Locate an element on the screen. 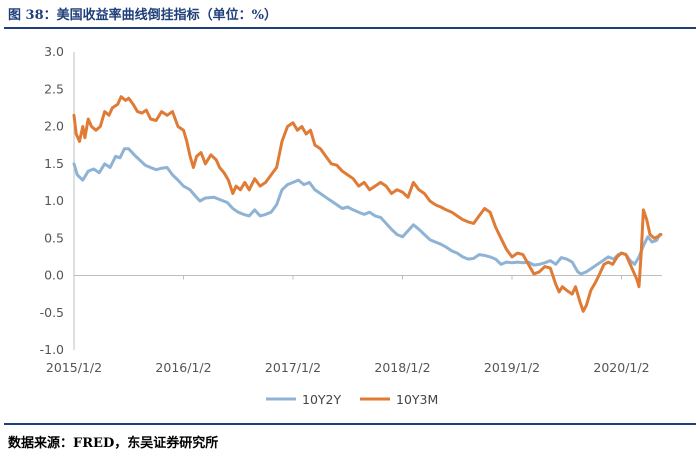 The image size is (700, 466). y-tick-label: -0.5 is located at coordinates (52, 312).